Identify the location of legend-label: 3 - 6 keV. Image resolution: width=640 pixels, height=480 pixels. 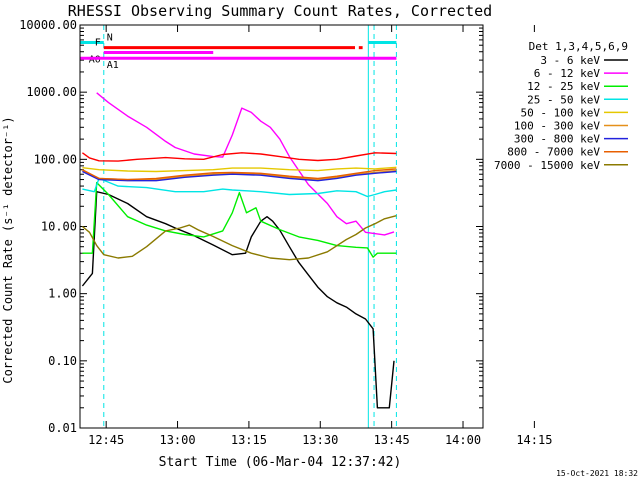
(570, 60).